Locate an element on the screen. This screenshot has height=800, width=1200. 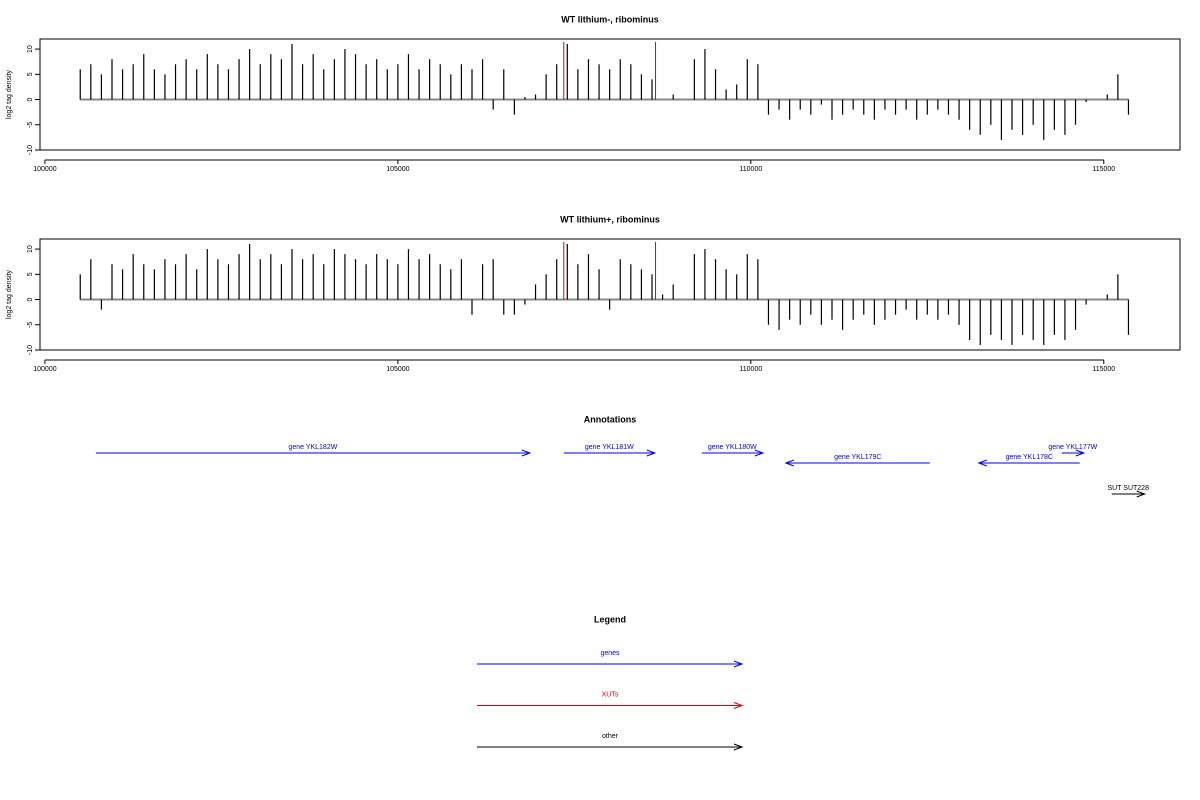
annotations-title: Annotations is located at coordinates (610, 419).